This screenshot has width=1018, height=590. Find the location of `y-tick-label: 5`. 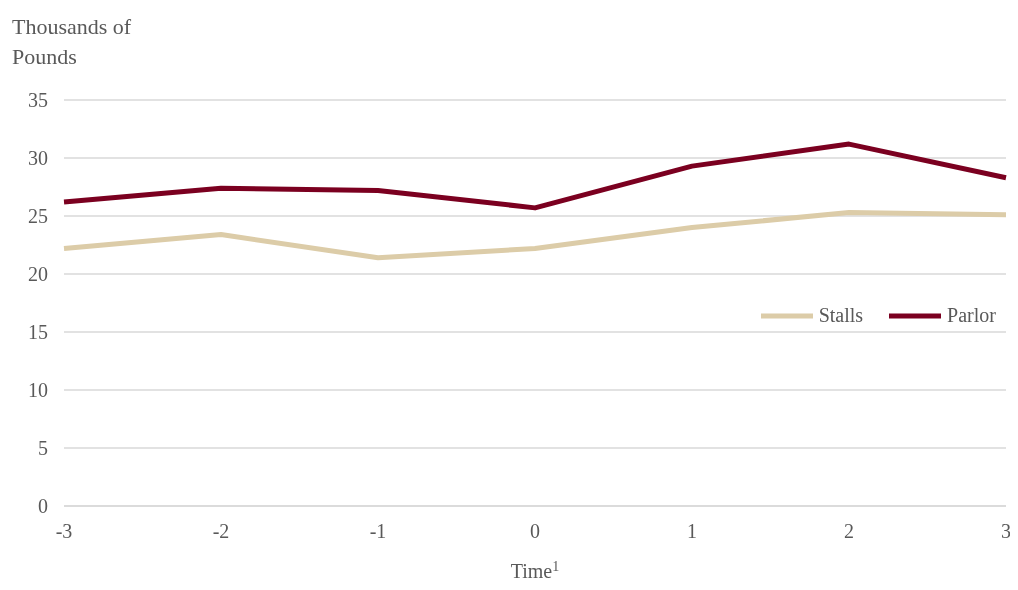

y-tick-label: 5 is located at coordinates (43, 448).